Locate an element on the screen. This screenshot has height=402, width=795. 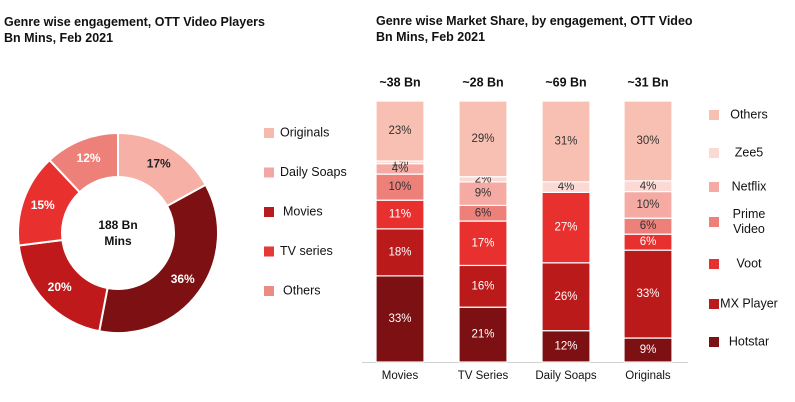
bar-value-label: 30% is located at coordinates (647, 141).